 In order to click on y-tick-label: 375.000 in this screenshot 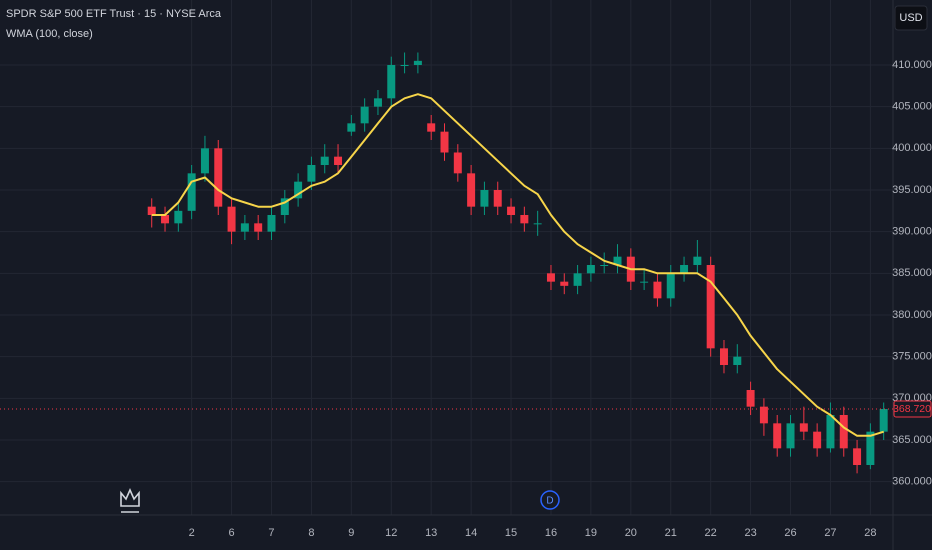, I will do `click(912, 357)`.